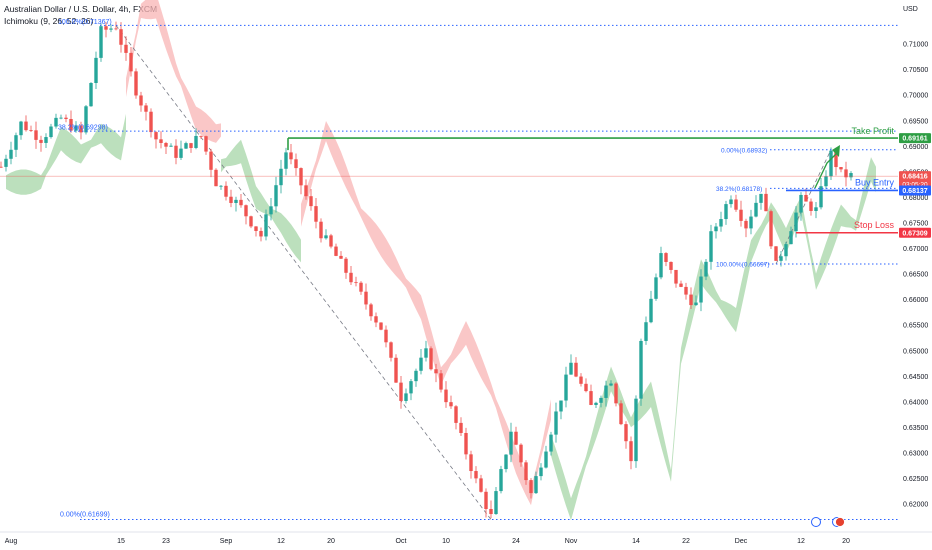 The width and height of the screenshot is (932, 550). What do you see at coordinates (281, 541) in the screenshot?
I see `x-tick-label-4: 12` at bounding box center [281, 541].